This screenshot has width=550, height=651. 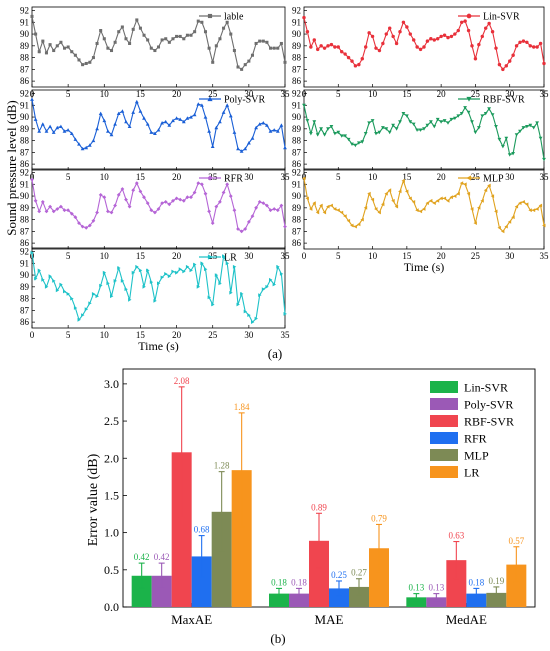 I want to click on data-label: 0.25, so click(x=339, y=575).